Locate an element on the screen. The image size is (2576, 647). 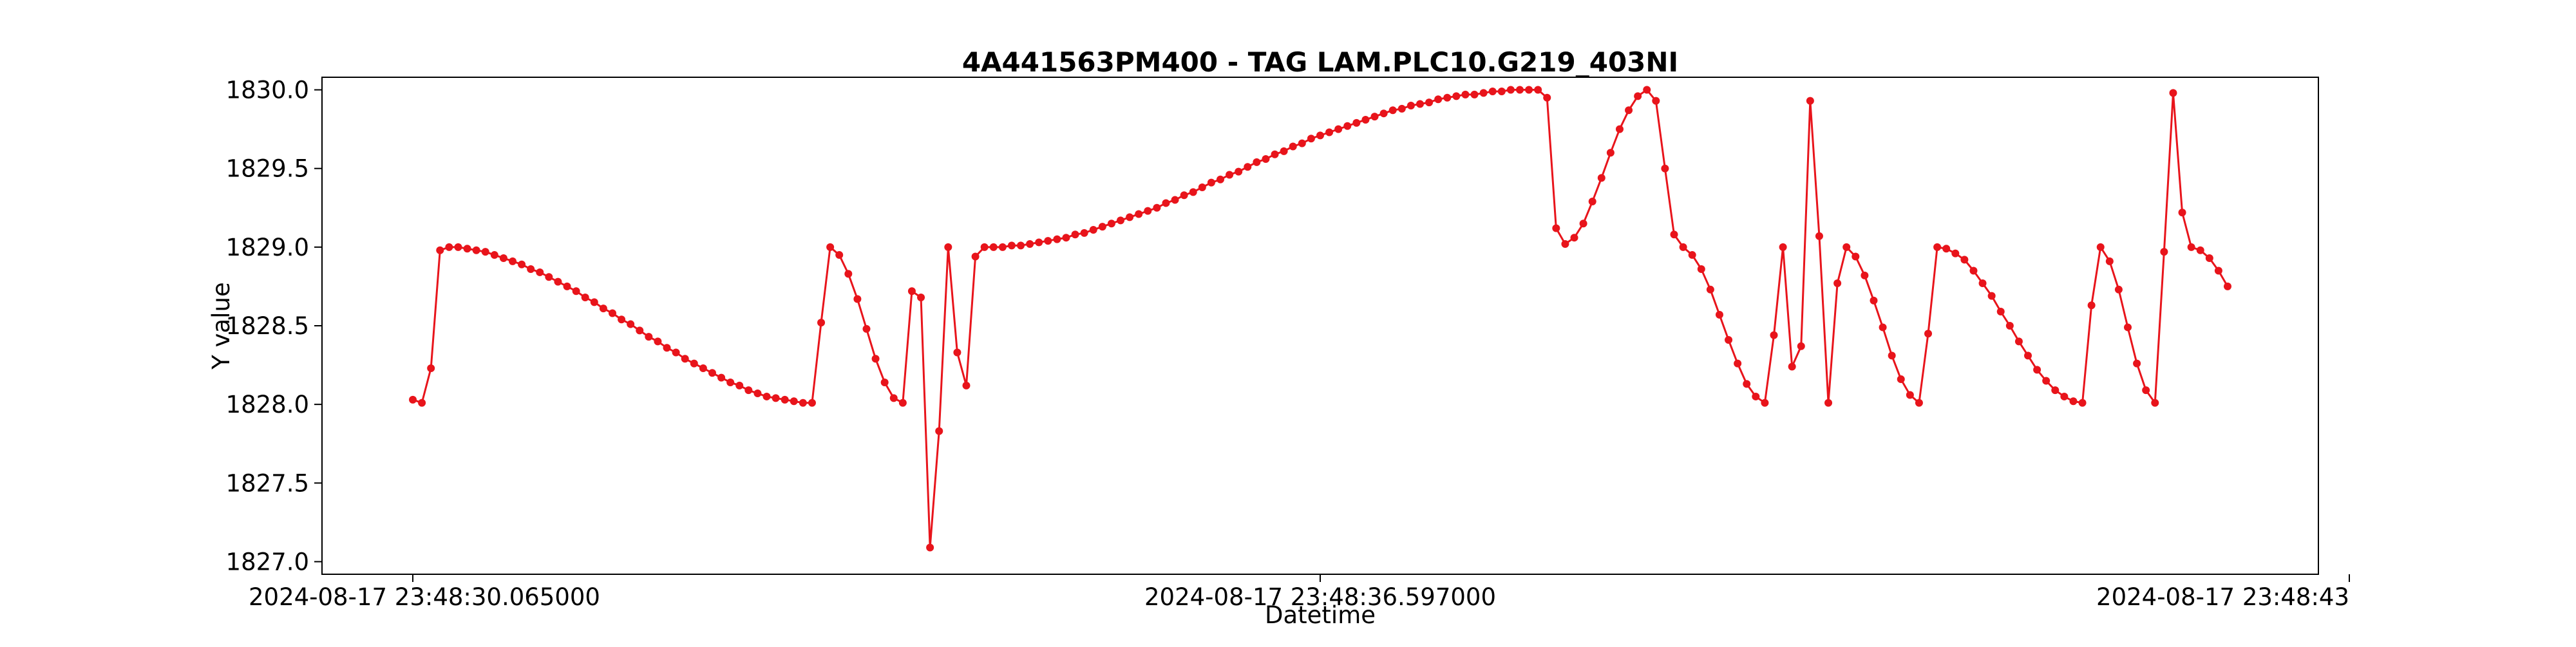
y-tick-label: 1827.5 is located at coordinates (267, 483).